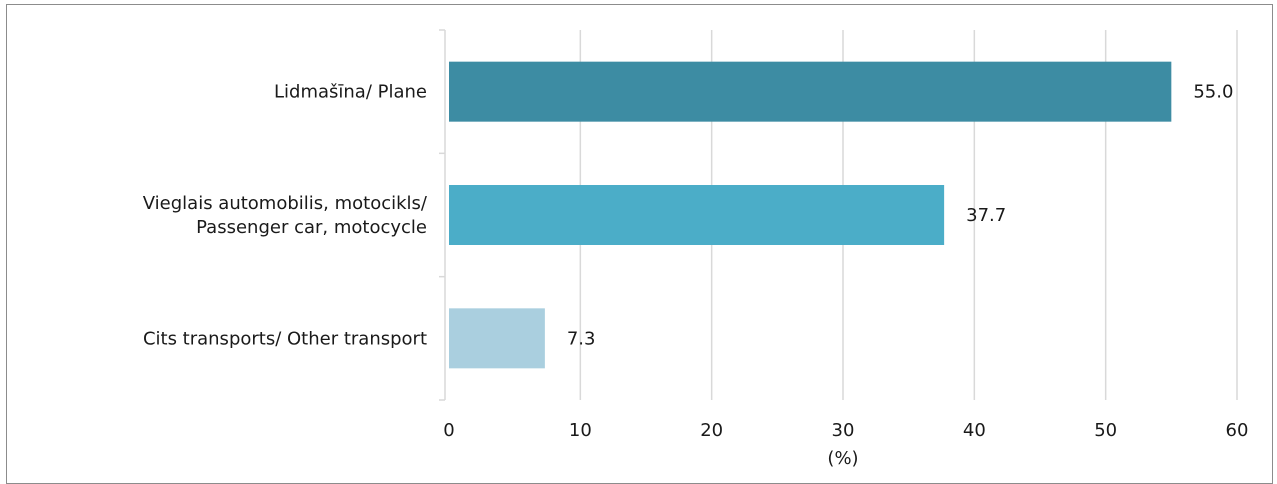  I want to click on x-tick-label-10: 10, so click(580, 430).